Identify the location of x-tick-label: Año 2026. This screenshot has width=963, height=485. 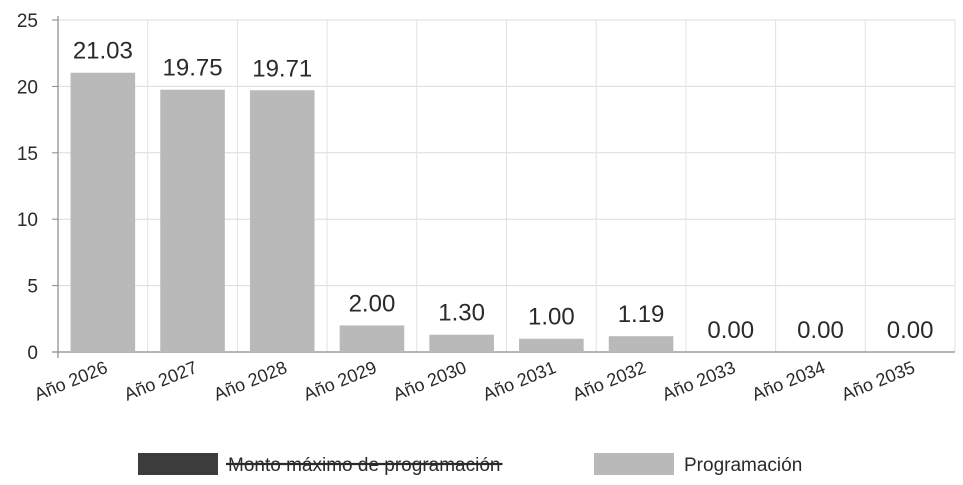
(70, 380).